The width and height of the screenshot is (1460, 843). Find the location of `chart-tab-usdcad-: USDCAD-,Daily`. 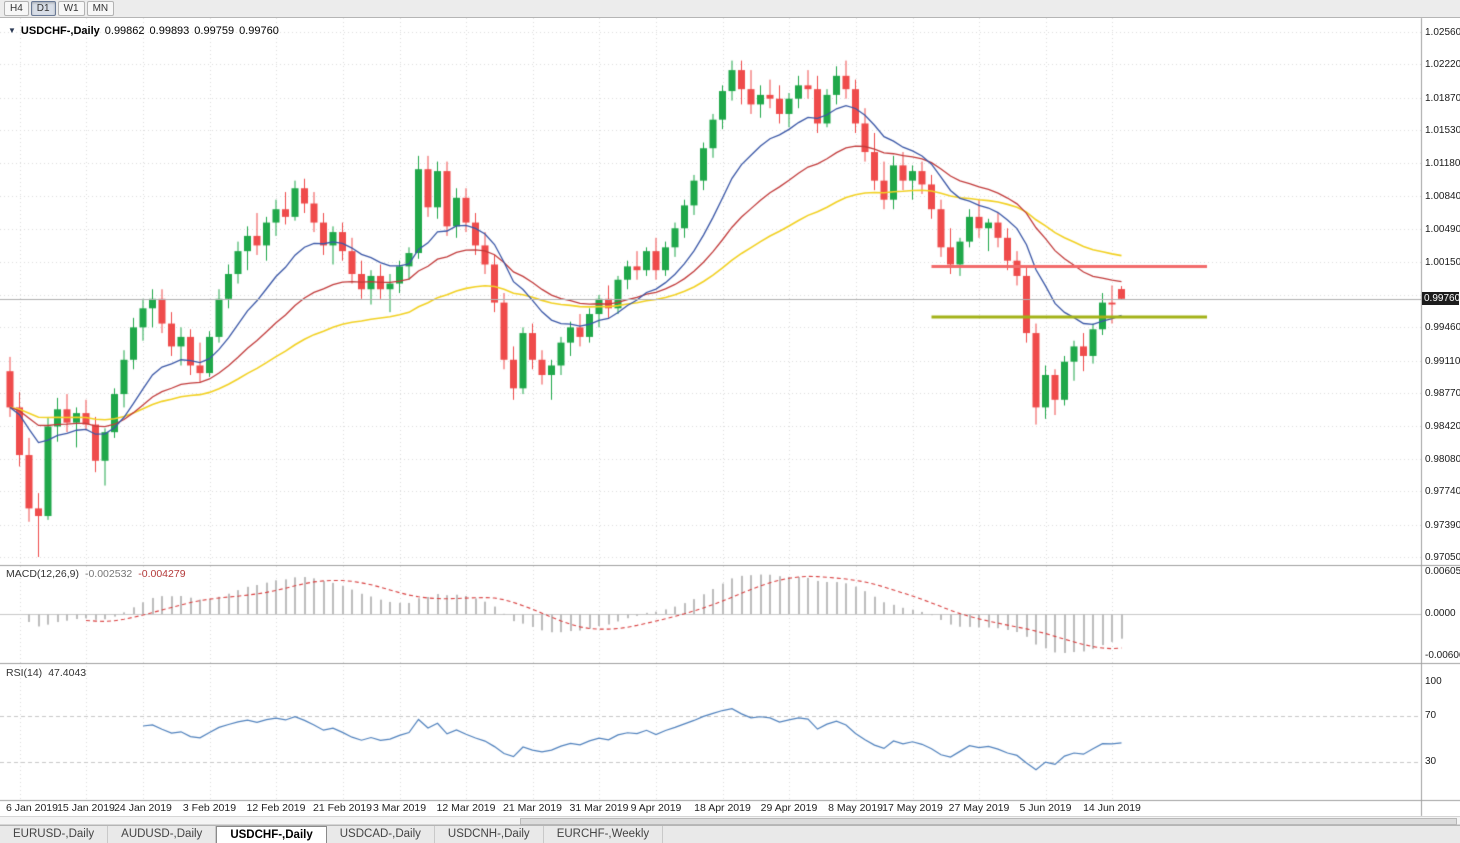

chart-tab-usdcad-: USDCAD-,Daily is located at coordinates (381, 834).